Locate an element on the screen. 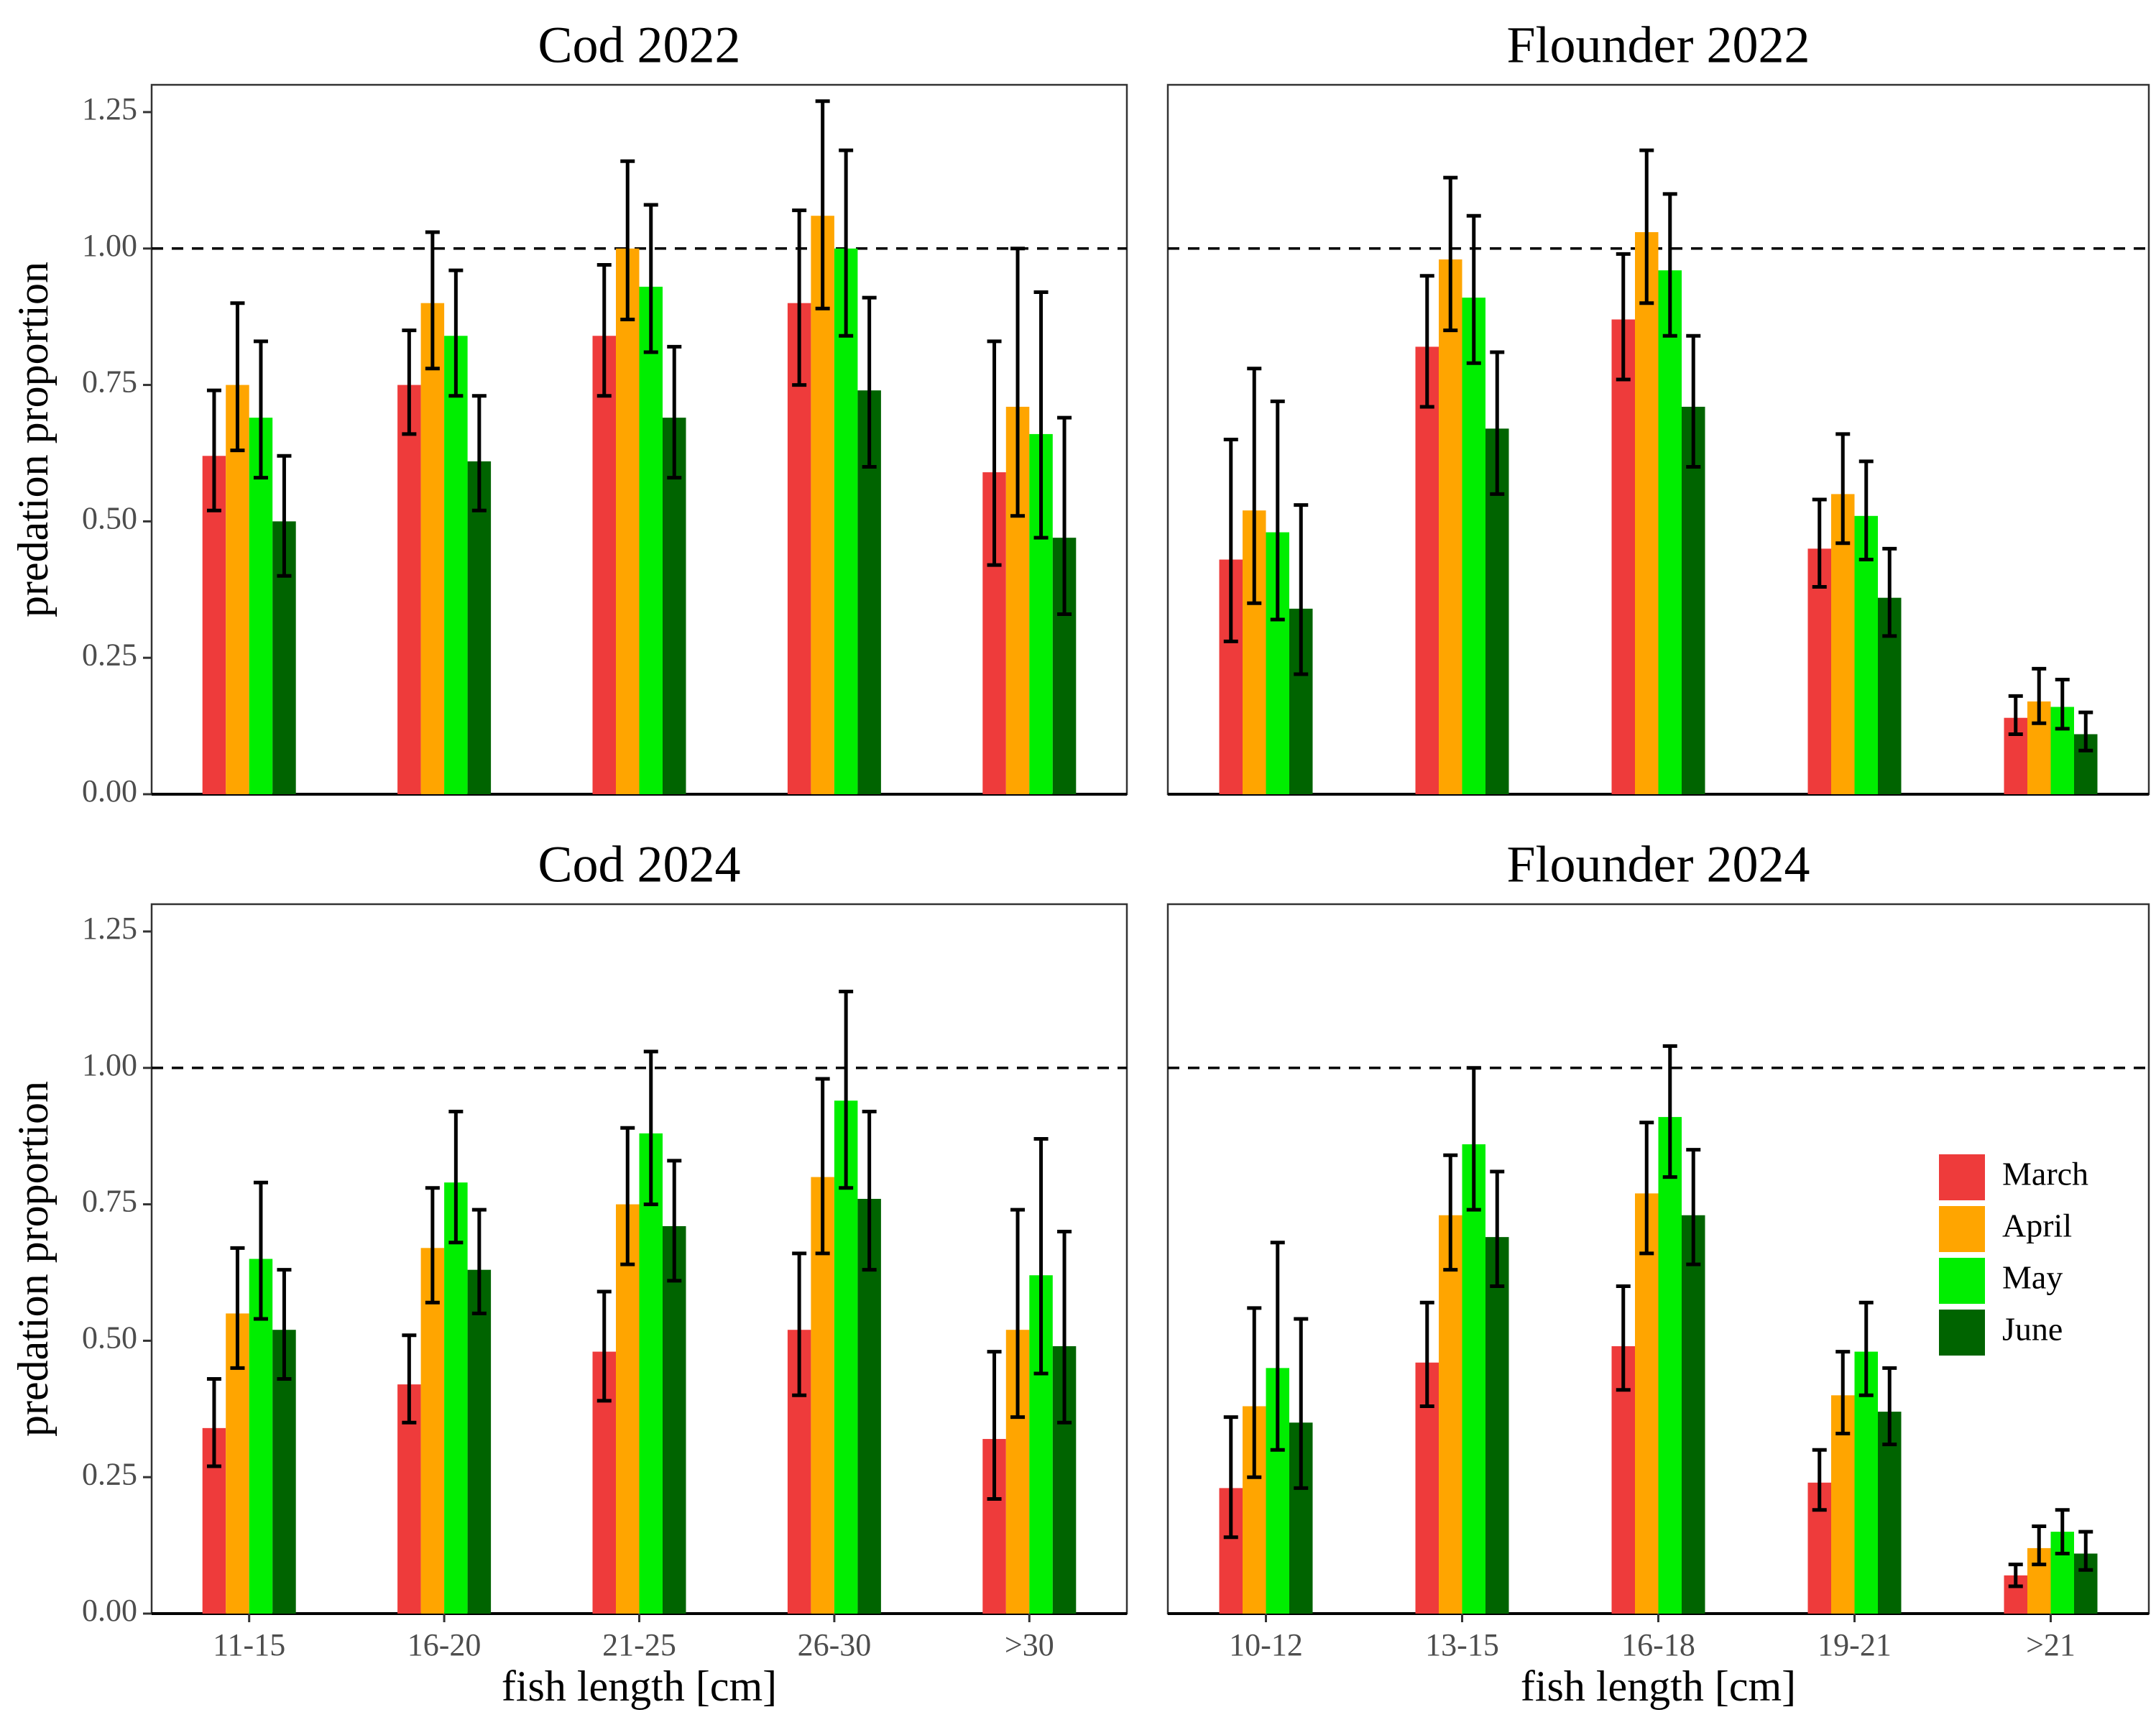 The width and height of the screenshot is (2156, 1725). x-tick-label: 16-20 is located at coordinates (444, 1644).